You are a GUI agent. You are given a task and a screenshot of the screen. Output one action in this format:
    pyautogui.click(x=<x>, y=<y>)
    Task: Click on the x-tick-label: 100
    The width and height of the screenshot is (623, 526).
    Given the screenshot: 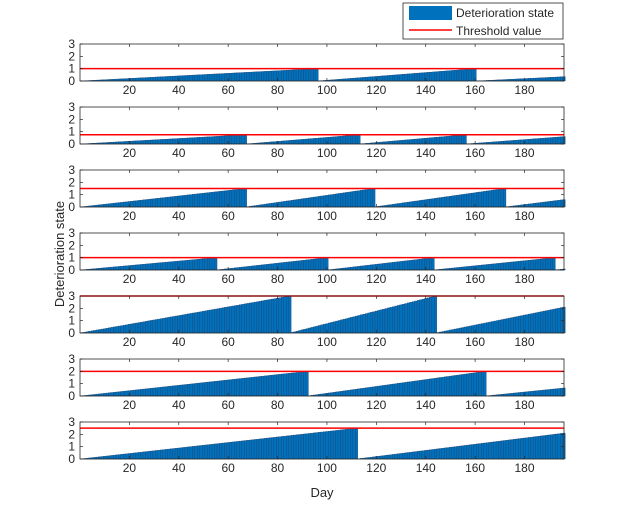 What is the action you would take?
    pyautogui.click(x=327, y=279)
    